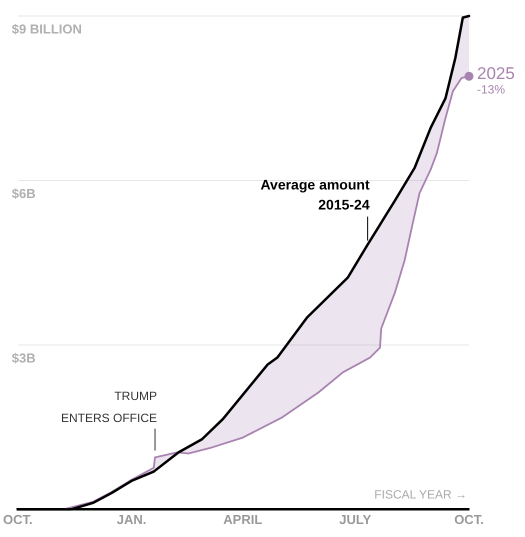 This screenshot has width=525, height=537. I want to click on y-tick-label: $6B, so click(24, 194).